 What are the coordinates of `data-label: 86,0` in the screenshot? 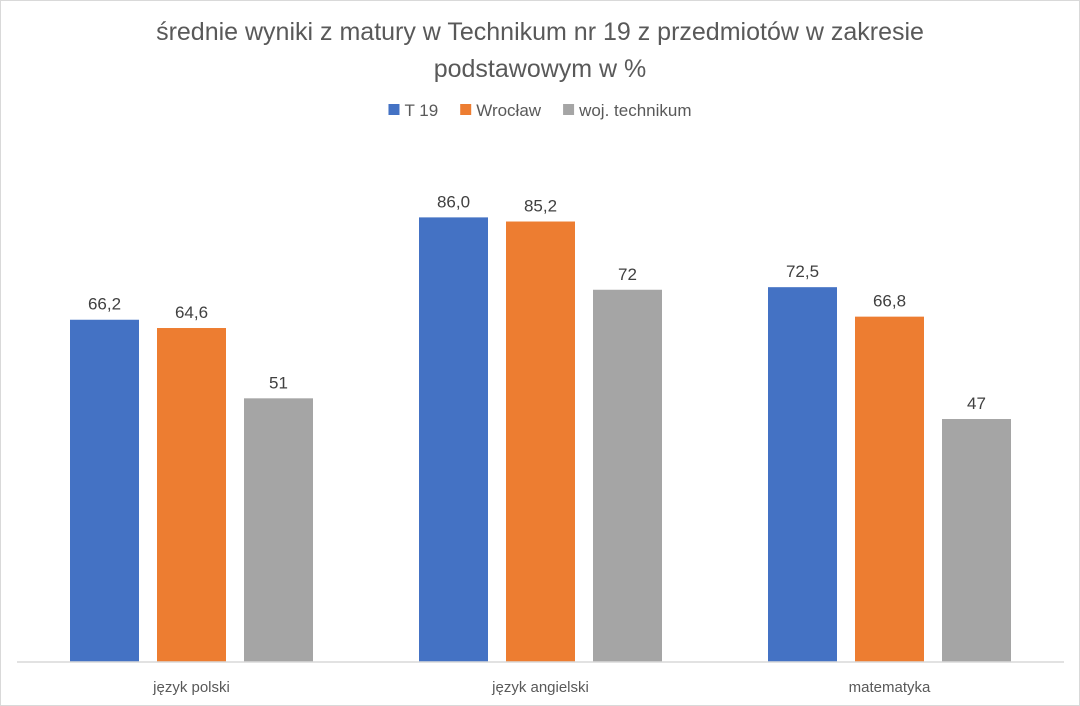 It's located at (453, 201).